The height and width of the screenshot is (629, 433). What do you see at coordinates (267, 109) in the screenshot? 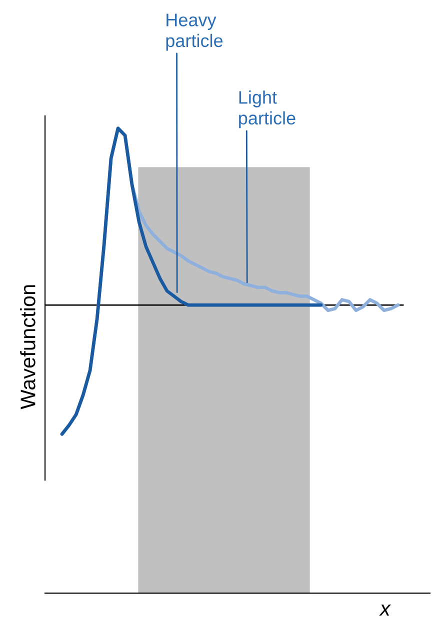
I see `text: Light particle` at bounding box center [267, 109].